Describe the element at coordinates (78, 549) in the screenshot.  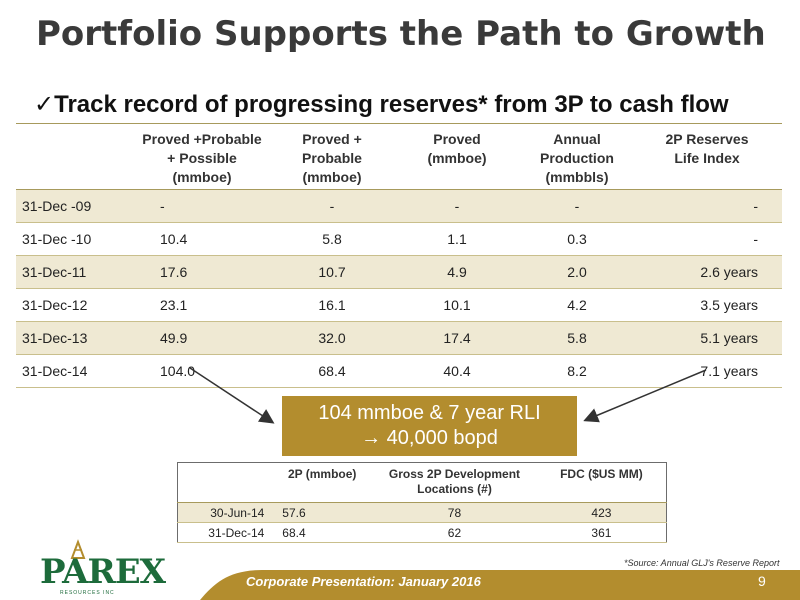
I see `parex-derrick-icon` at that location.